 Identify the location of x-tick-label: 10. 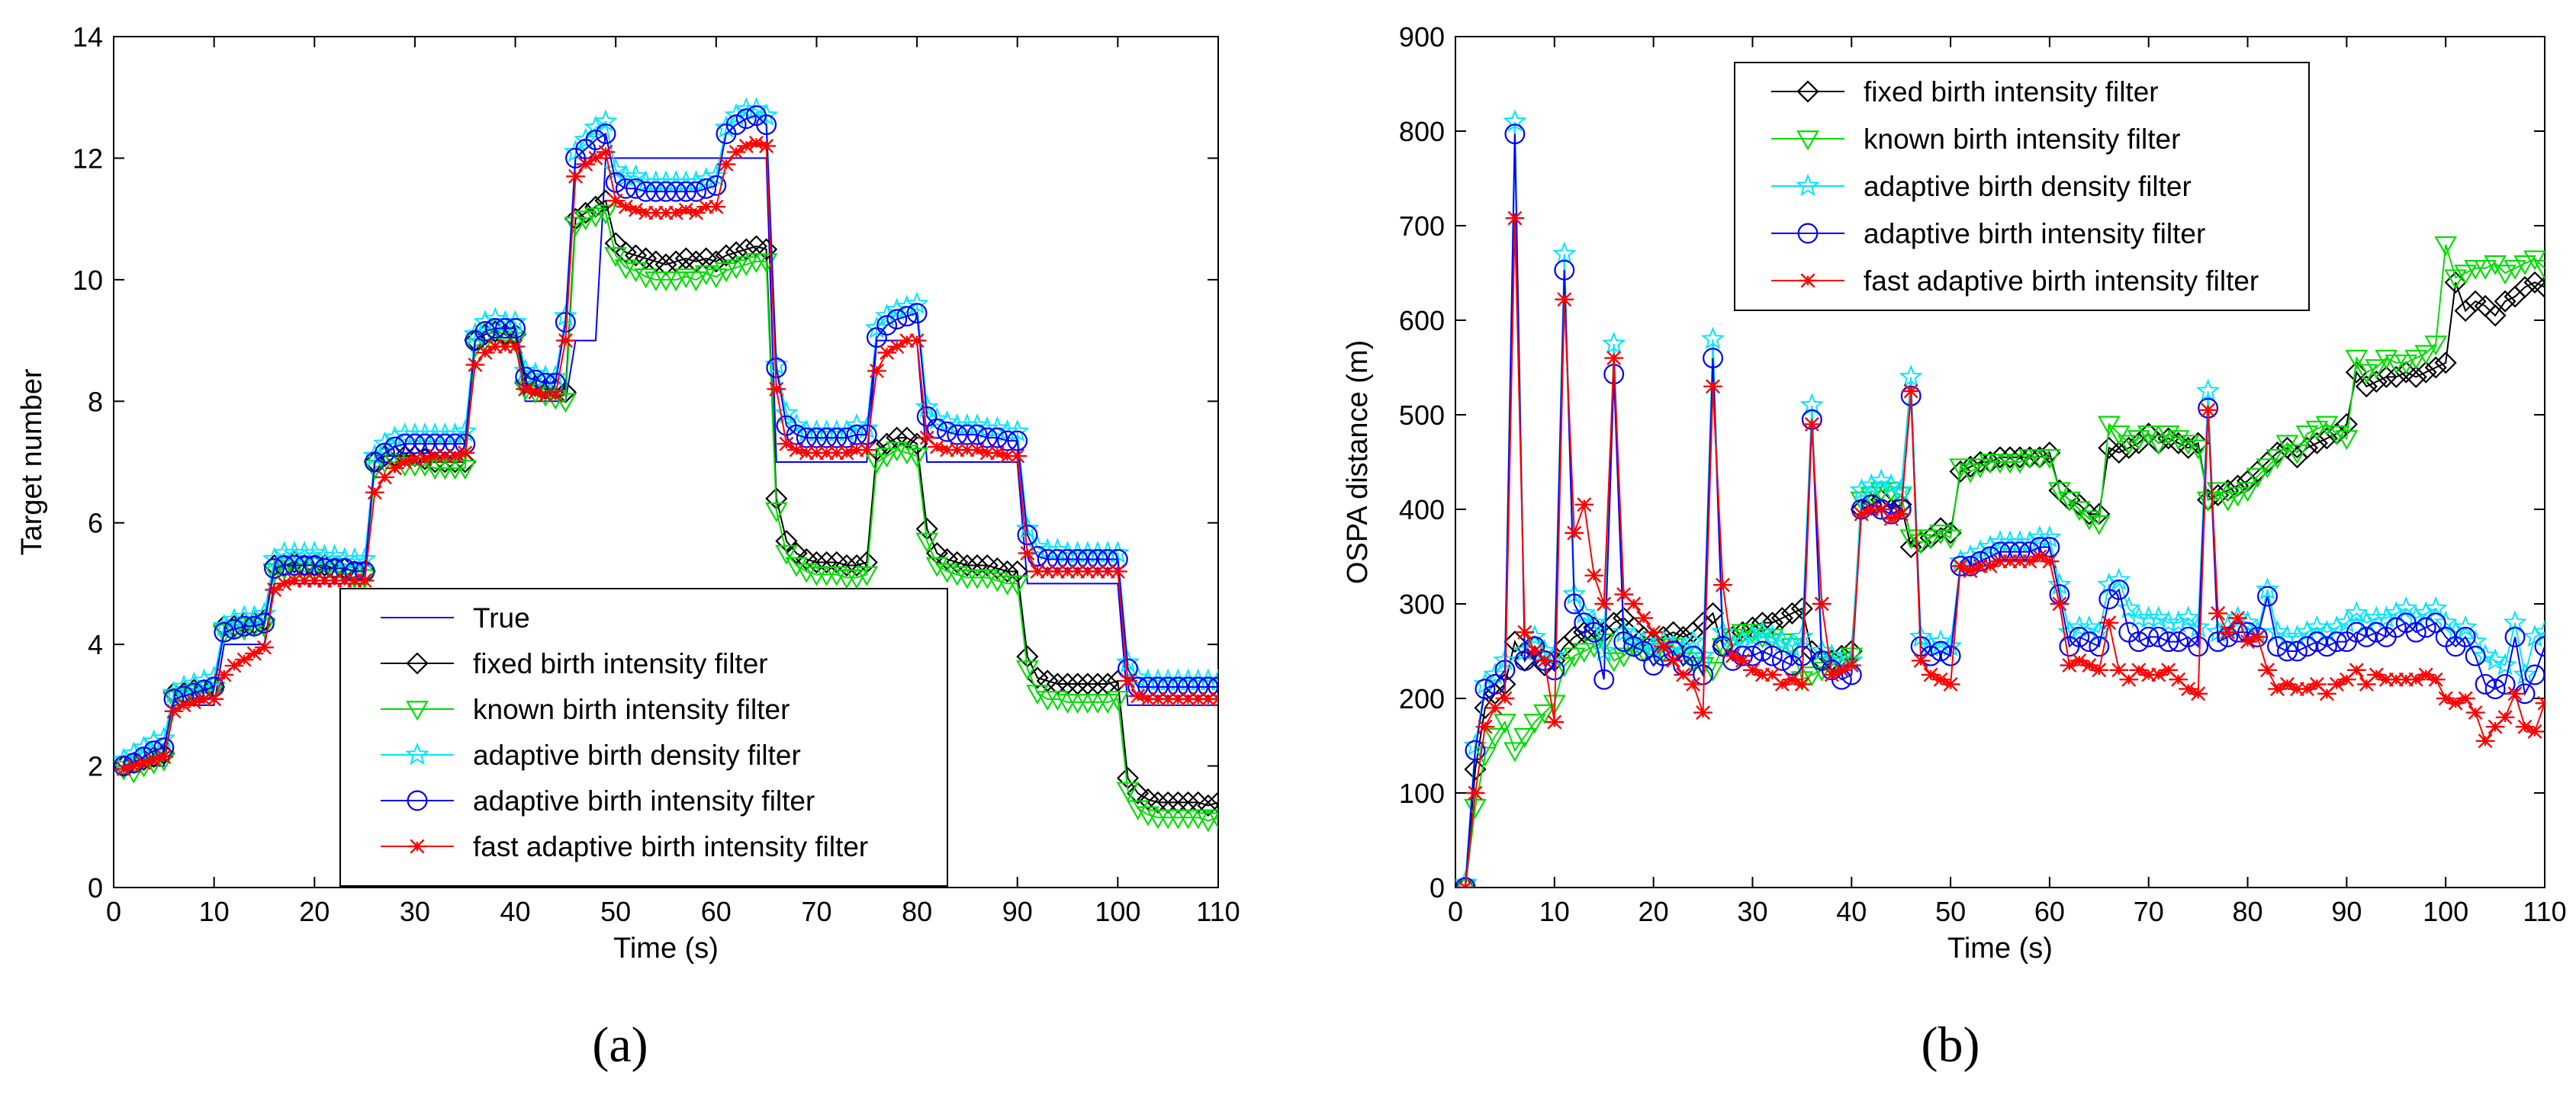
(214, 911).